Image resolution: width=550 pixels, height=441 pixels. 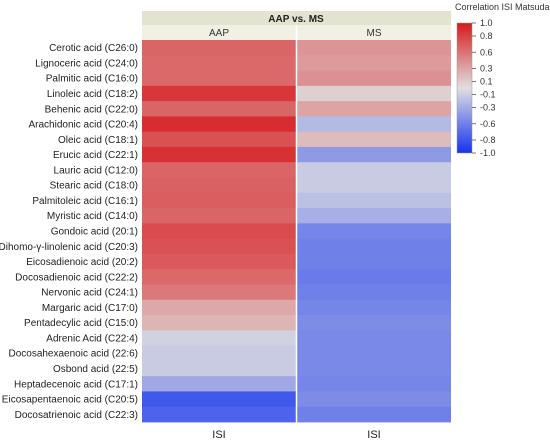 I want to click on colorbar-tick-label: 0.8, so click(x=486, y=36).